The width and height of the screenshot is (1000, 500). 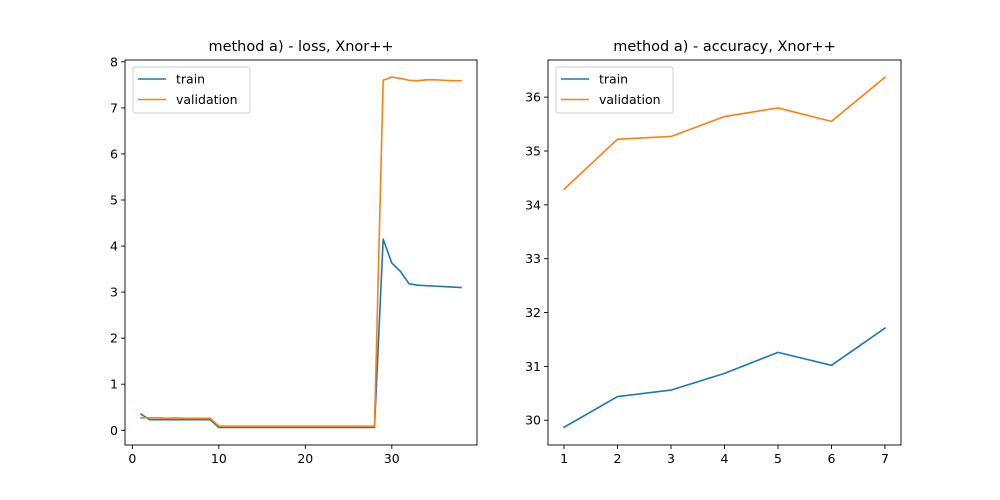 I want to click on y-tick-label: 31, so click(x=533, y=366).